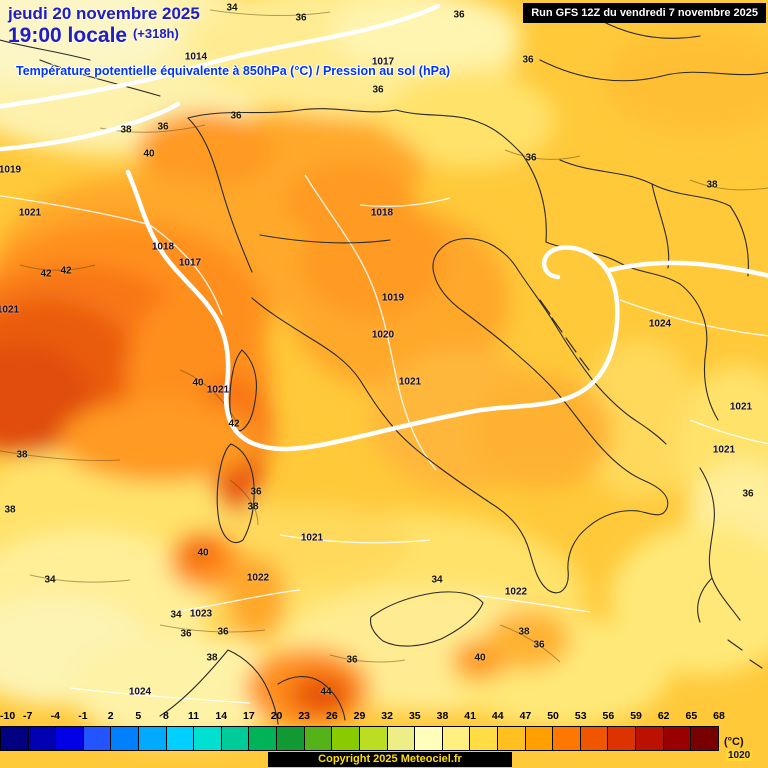 This screenshot has width=768, height=768. I want to click on forecast-offset: (+318h), so click(155, 33).